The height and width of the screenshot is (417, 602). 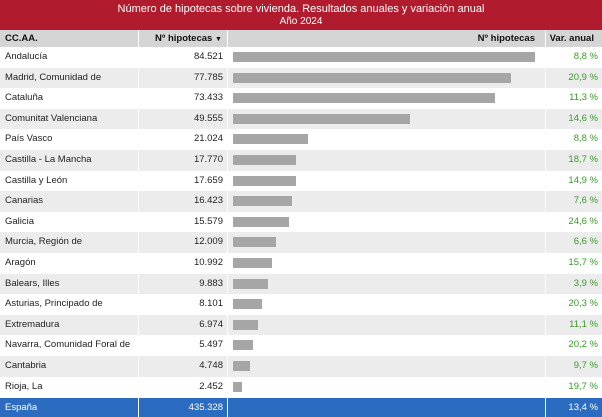 What do you see at coordinates (301, 284) in the screenshot?
I see `table-row: Balears, Illes 9.883 3,9 %` at bounding box center [301, 284].